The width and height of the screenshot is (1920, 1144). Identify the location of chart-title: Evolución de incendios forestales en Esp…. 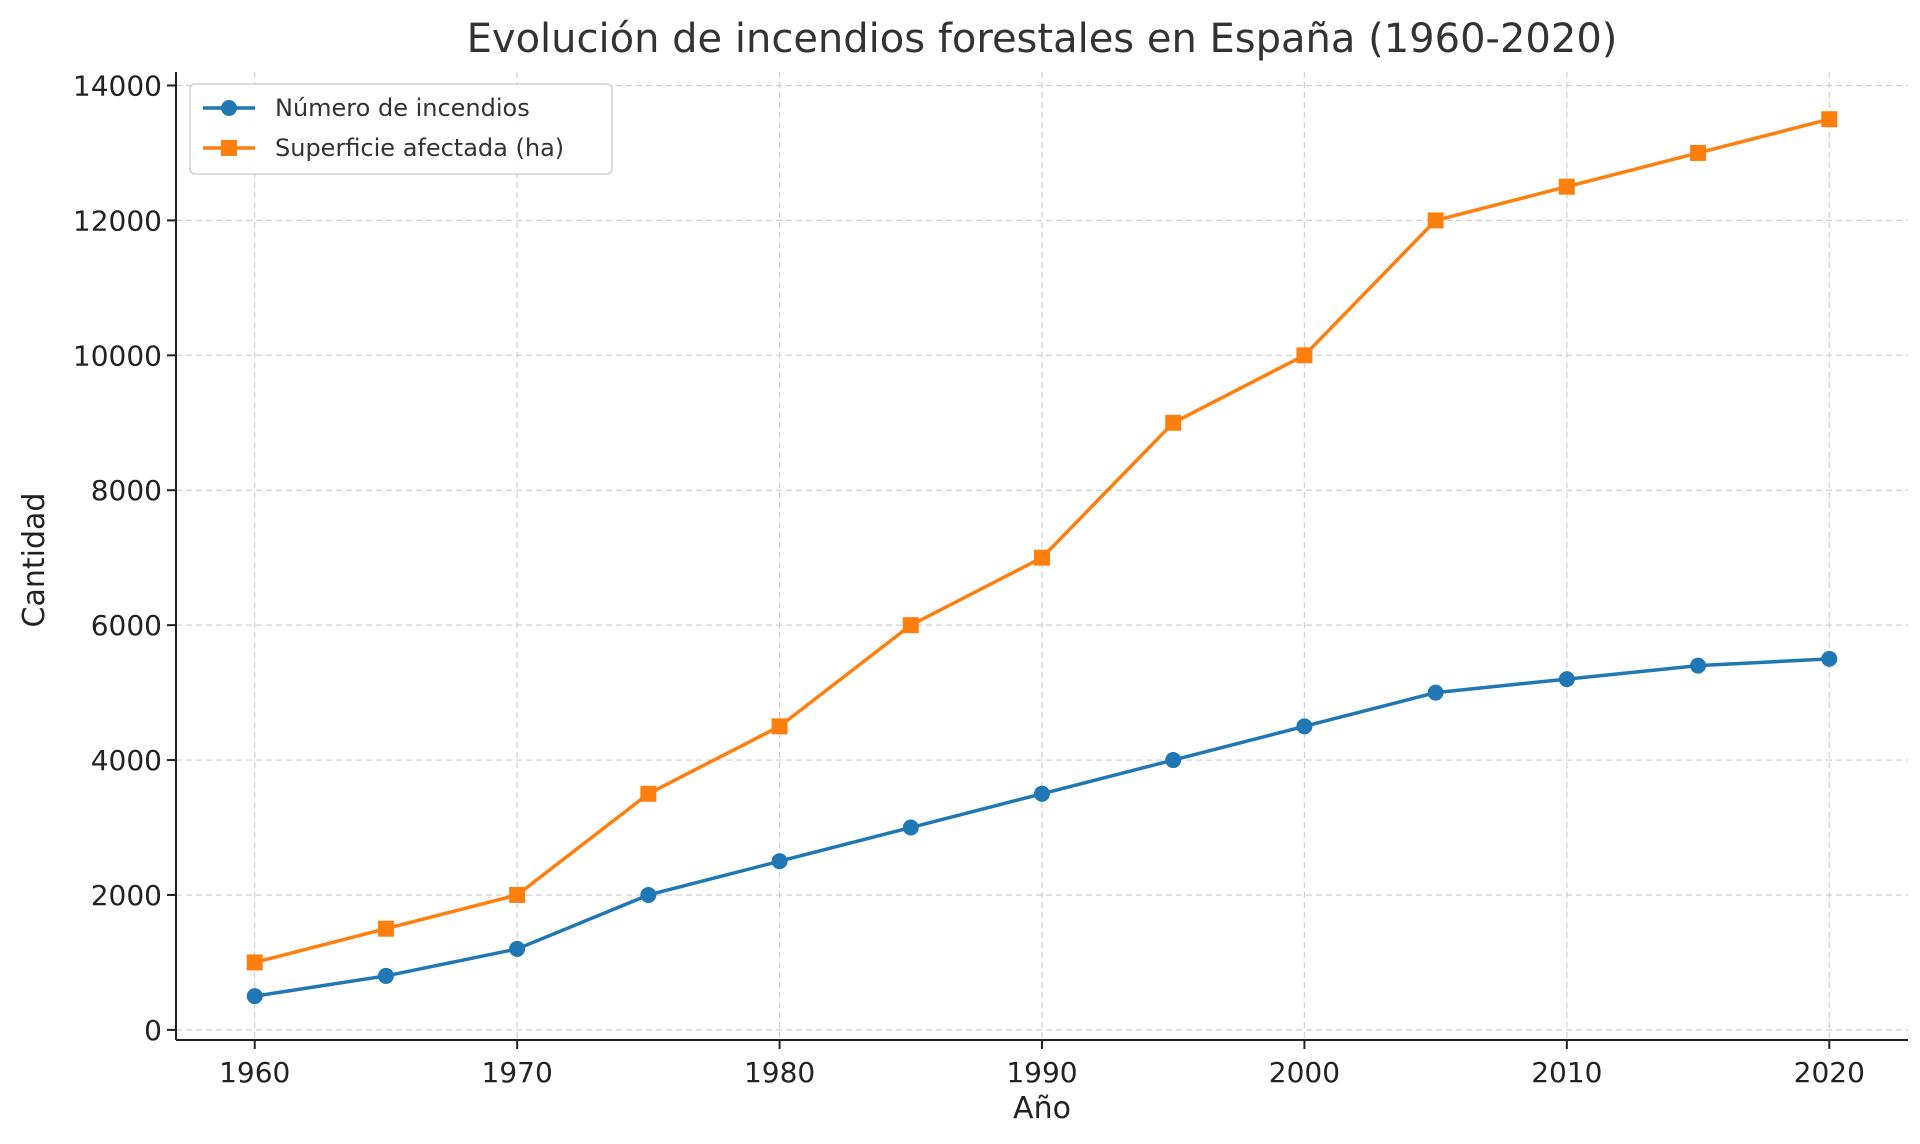
(1042, 39).